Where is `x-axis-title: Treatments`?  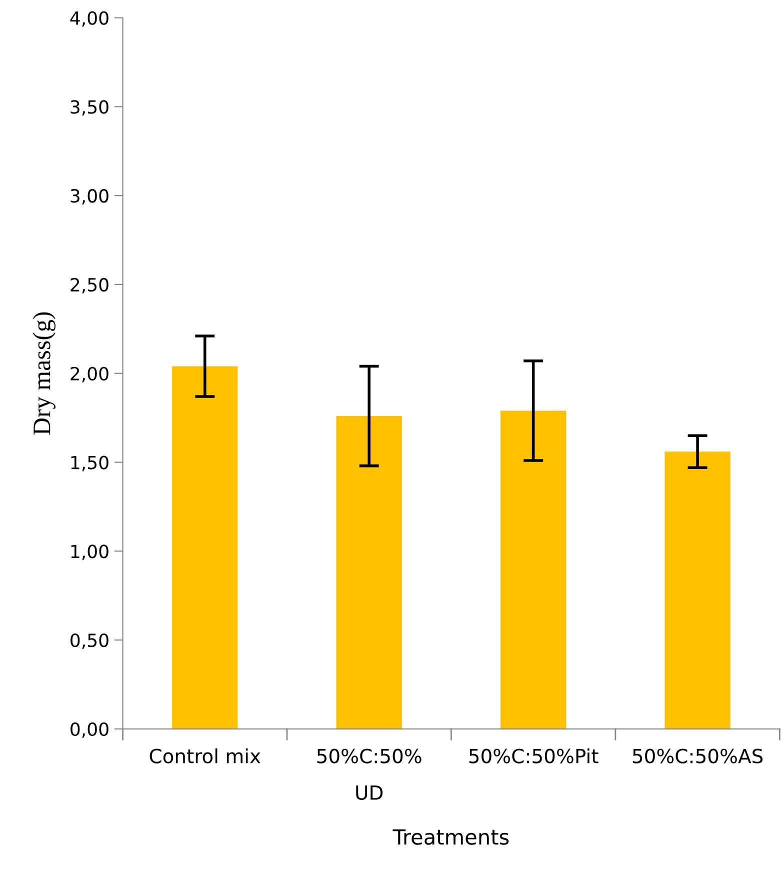 x-axis-title: Treatments is located at coordinates (450, 837).